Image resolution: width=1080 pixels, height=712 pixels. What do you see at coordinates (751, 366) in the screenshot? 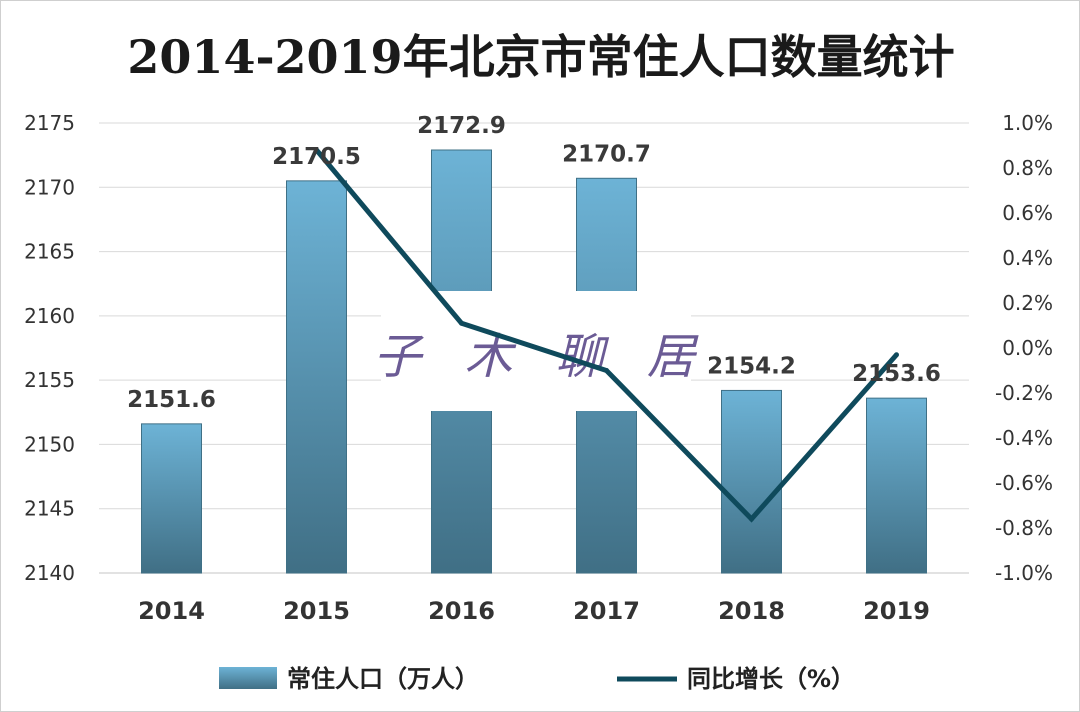
I see `data-label: 2154.2` at bounding box center [751, 366].